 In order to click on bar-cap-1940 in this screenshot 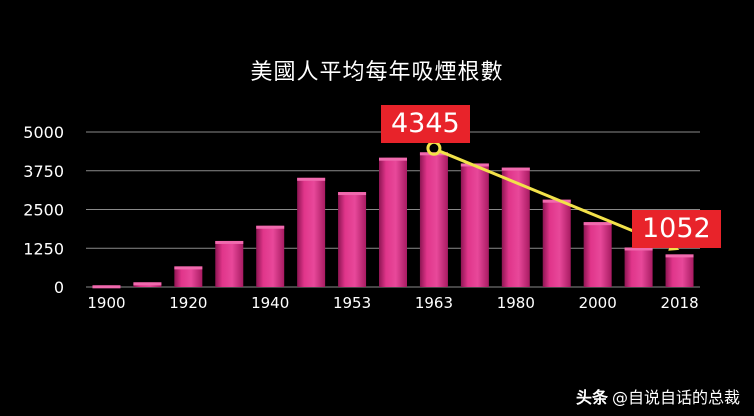, I will do `click(270, 227)`.